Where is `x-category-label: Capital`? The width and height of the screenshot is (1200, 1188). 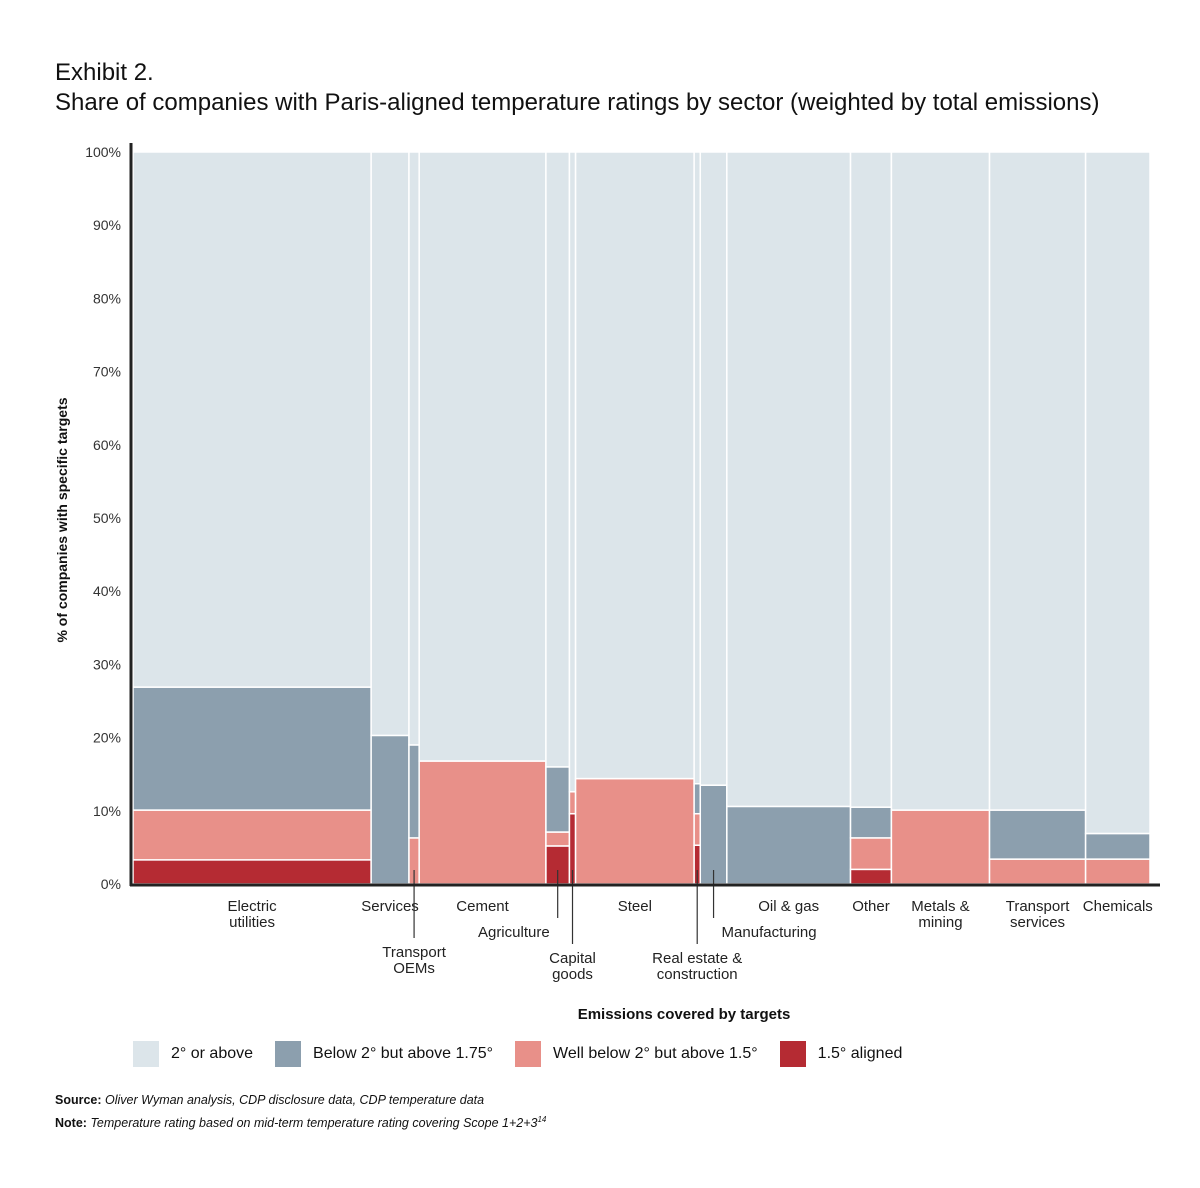 x-category-label: Capital is located at coordinates (572, 958).